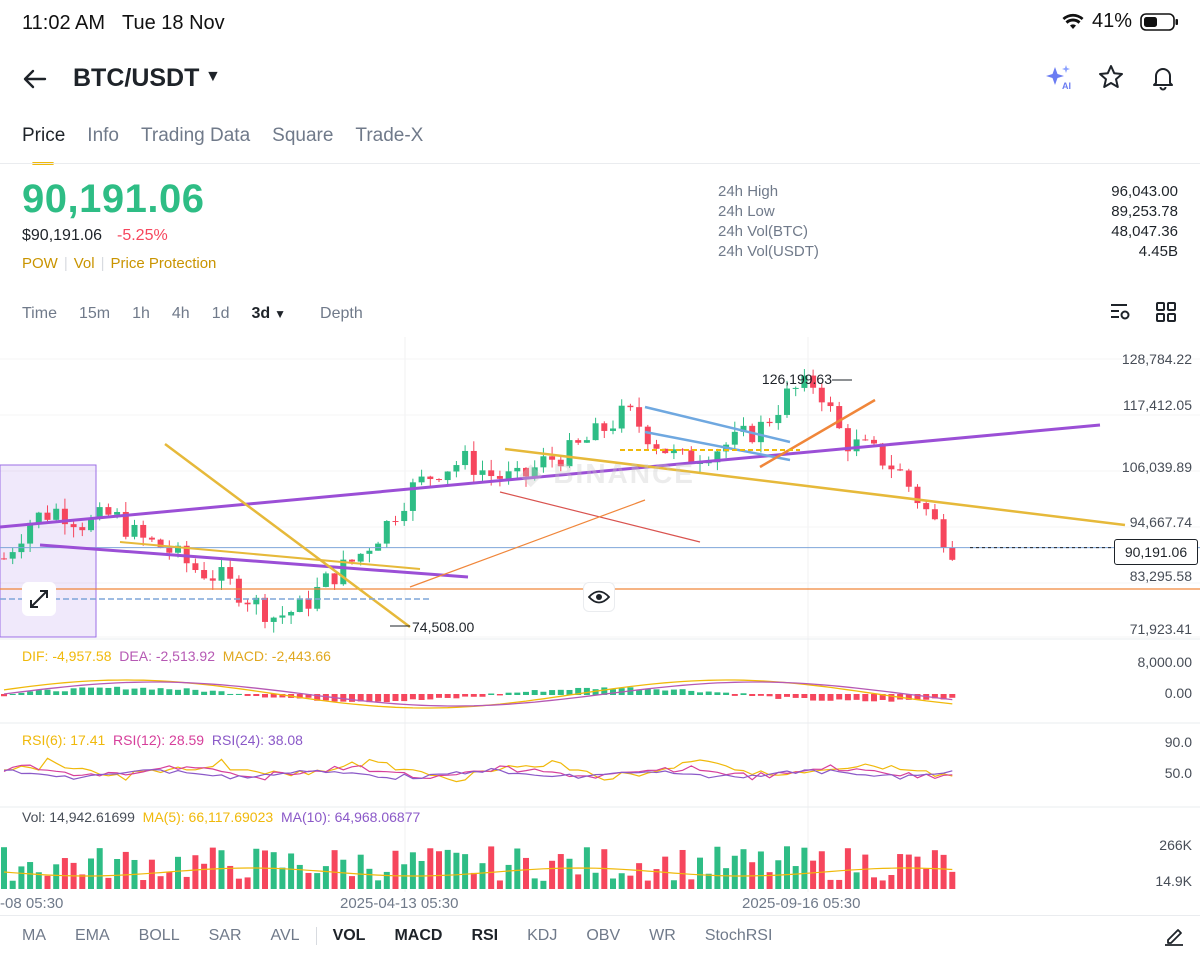  I want to click on tag-price-protection: Price Protection, so click(163, 263).